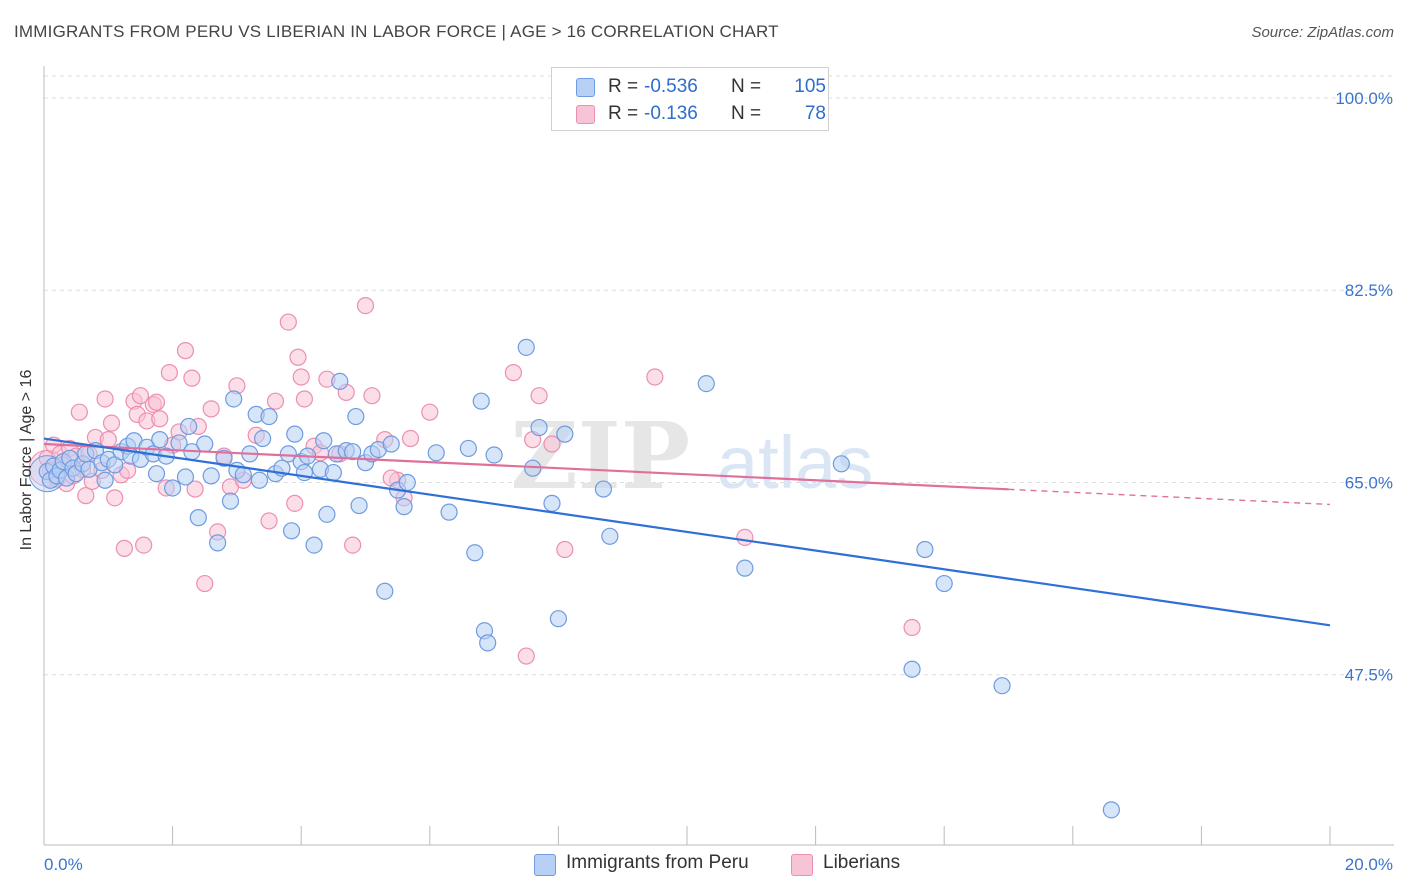 The image size is (1406, 892). I want to click on y-axis-label: In Labor Force | Age > 16, so click(26, 460).